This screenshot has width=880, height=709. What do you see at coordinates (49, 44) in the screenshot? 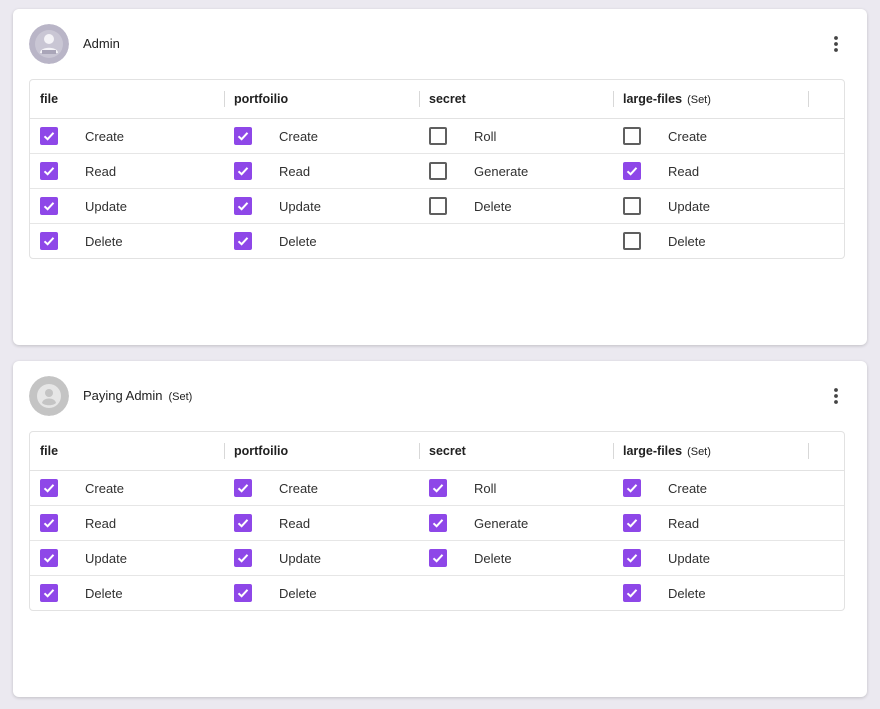
I see `user-icon` at bounding box center [49, 44].